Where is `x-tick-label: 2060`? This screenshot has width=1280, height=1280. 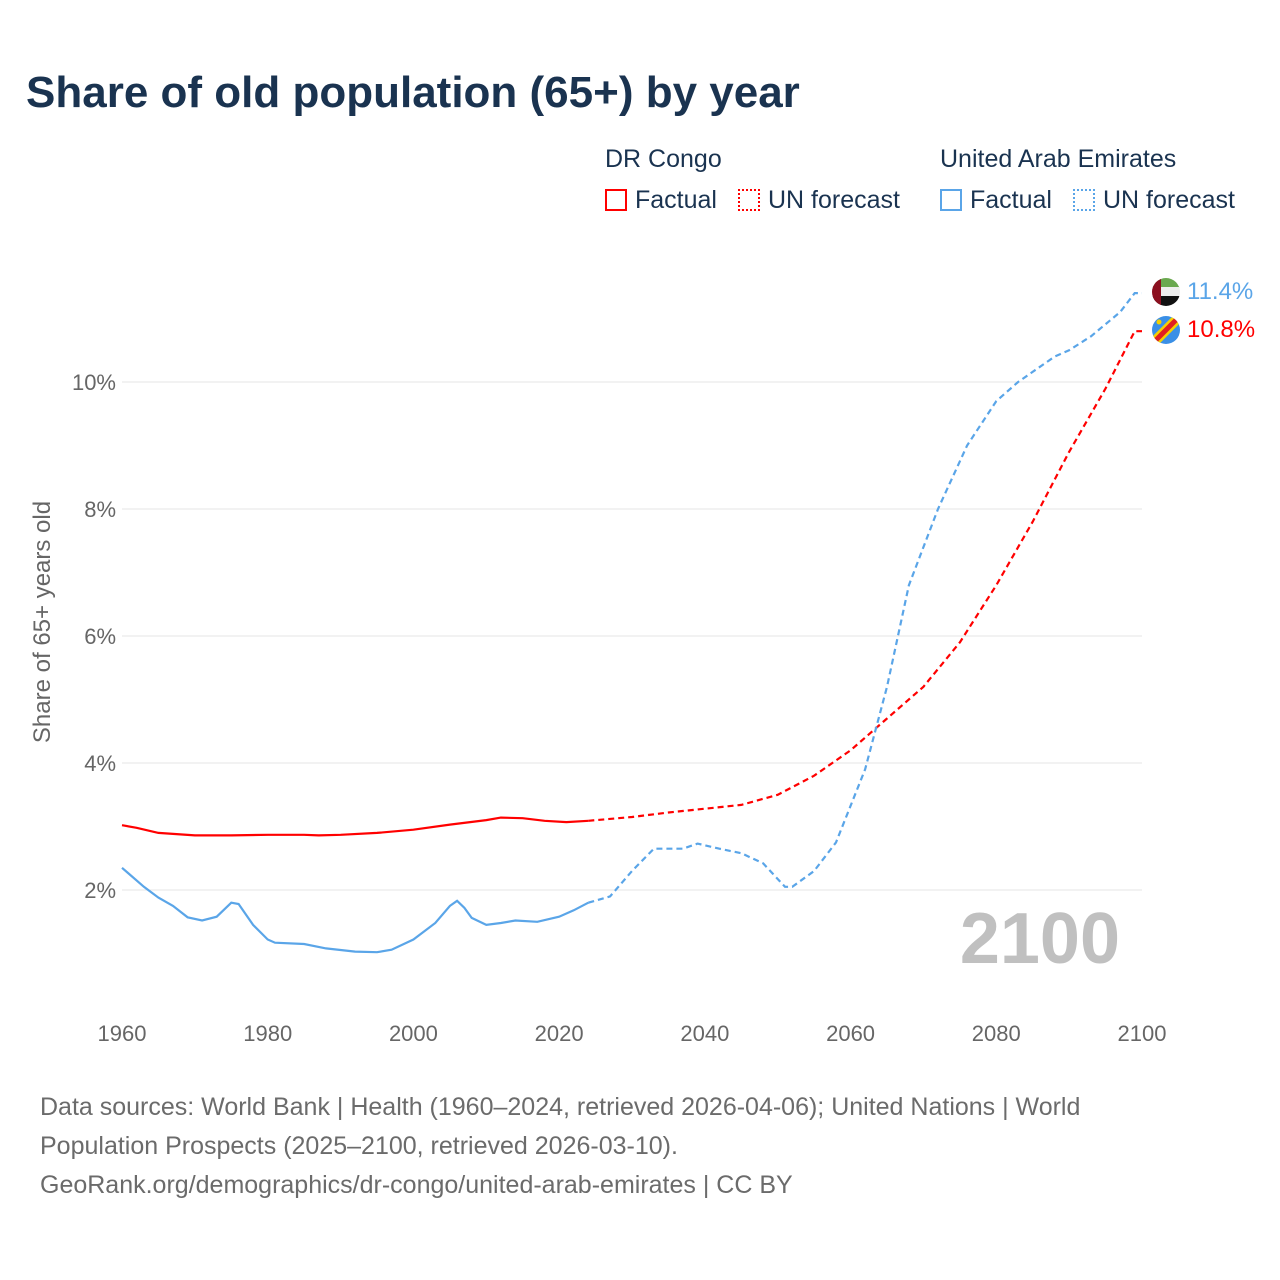
x-tick-label: 2060 is located at coordinates (850, 1033).